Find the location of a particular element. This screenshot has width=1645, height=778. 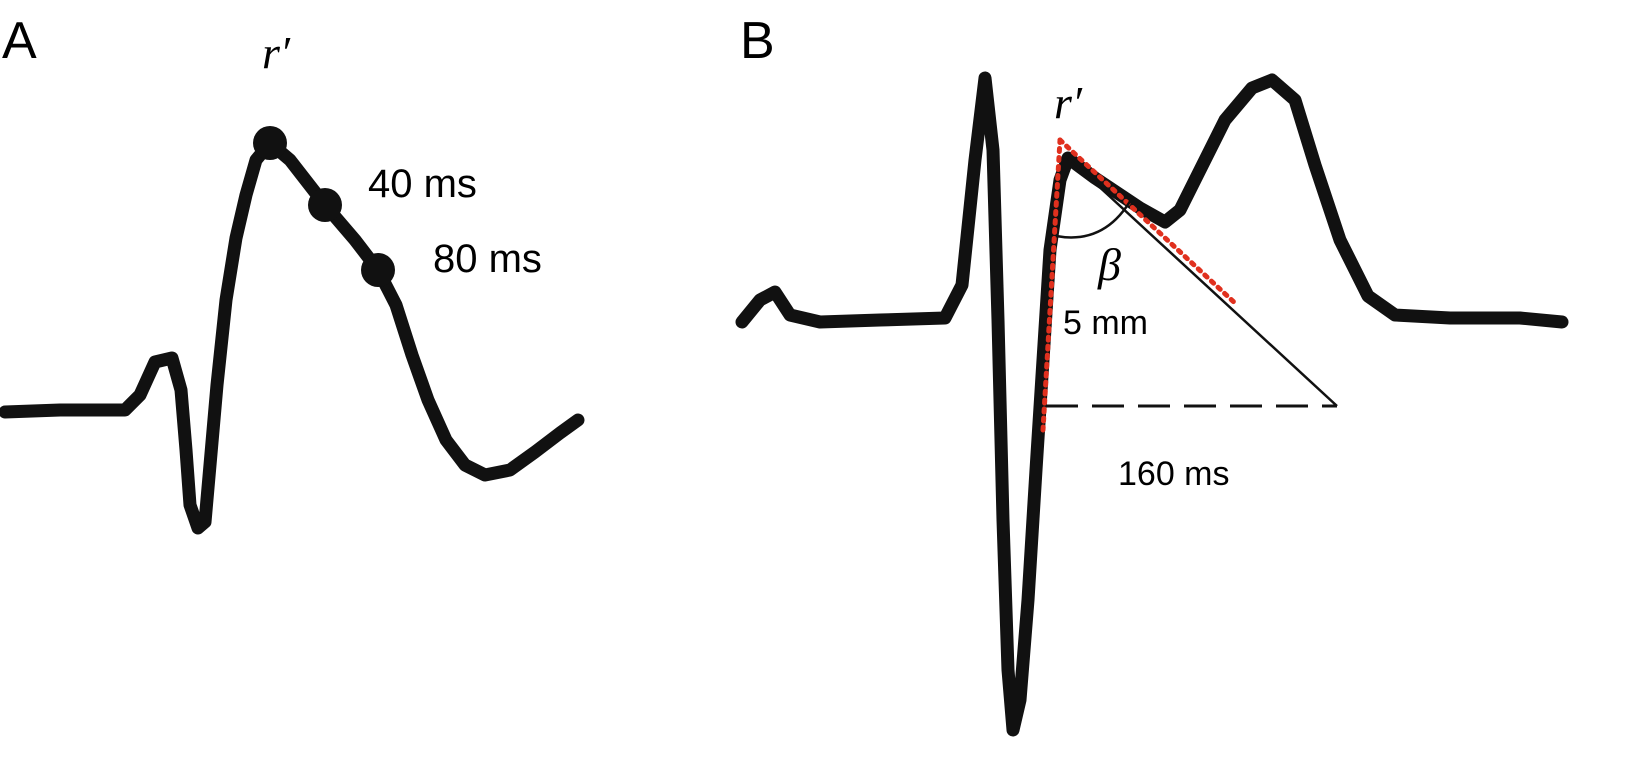

label-40ms: 40 ms is located at coordinates (422, 184).